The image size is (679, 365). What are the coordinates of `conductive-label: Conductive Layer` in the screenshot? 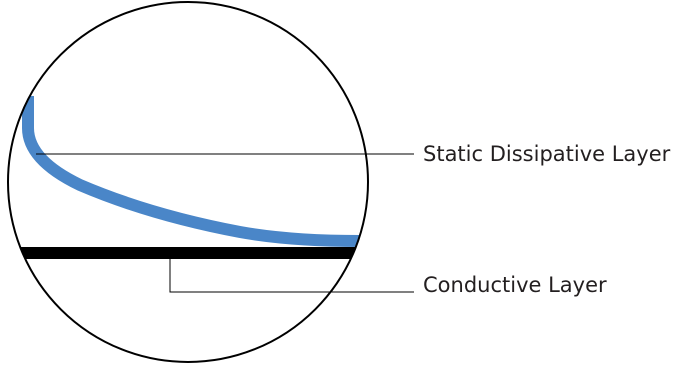 It's located at (515, 285).